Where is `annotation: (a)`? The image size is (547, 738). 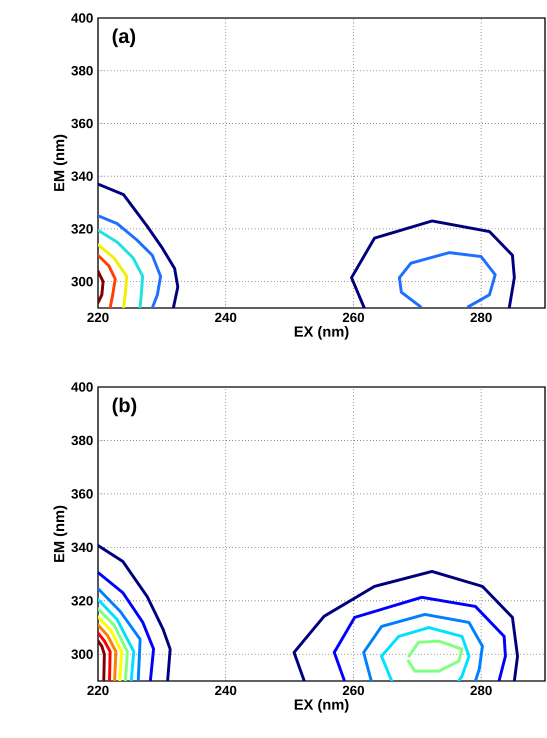 annotation: (a) is located at coordinates (124, 38).